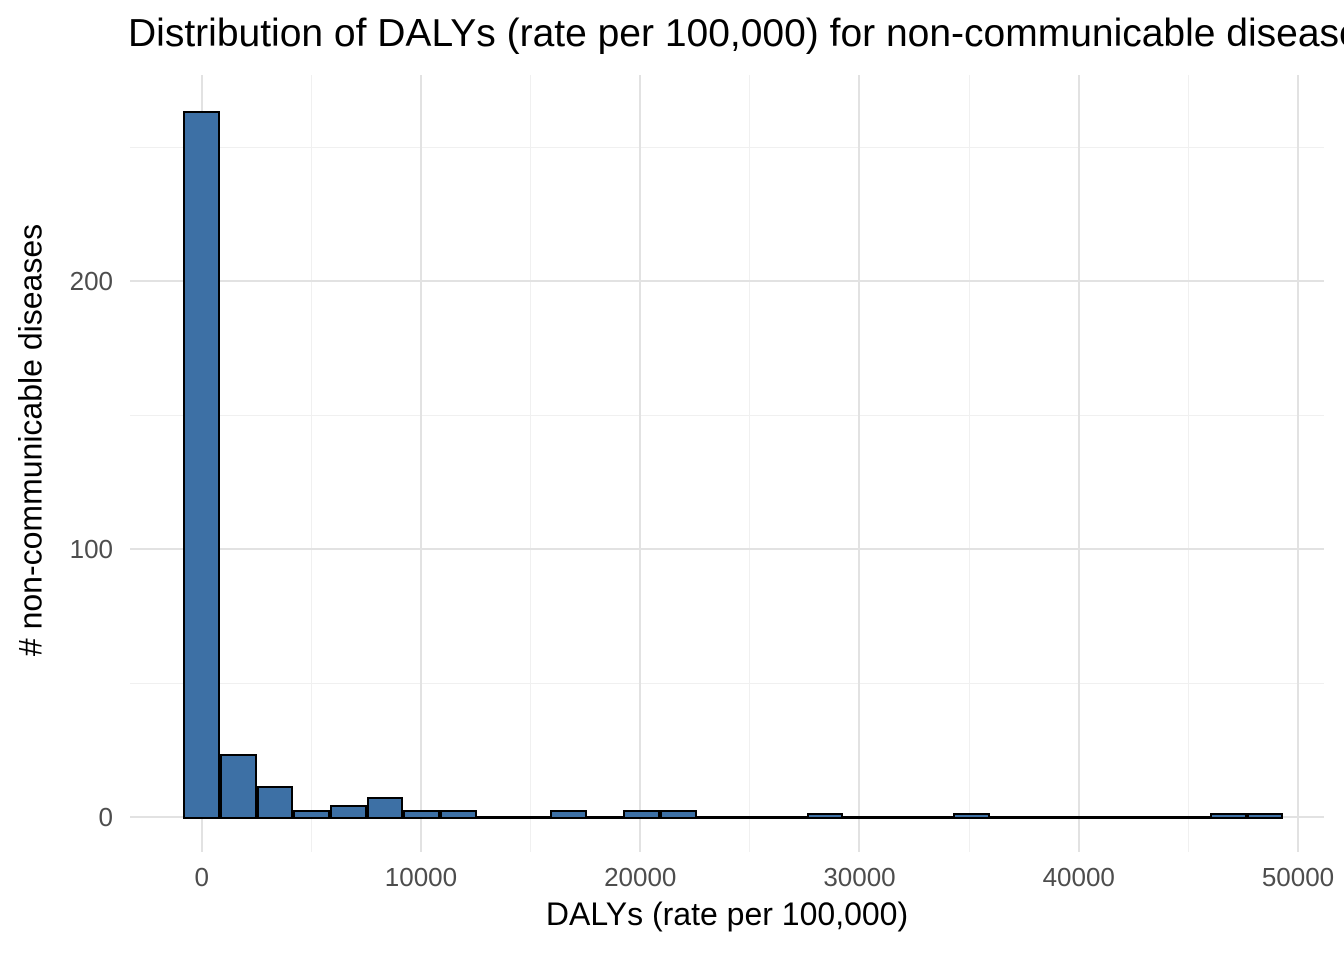 Image resolution: width=1344 pixels, height=960 pixels. Describe the element at coordinates (105, 817) in the screenshot. I see `y-tick-label: 0` at that location.